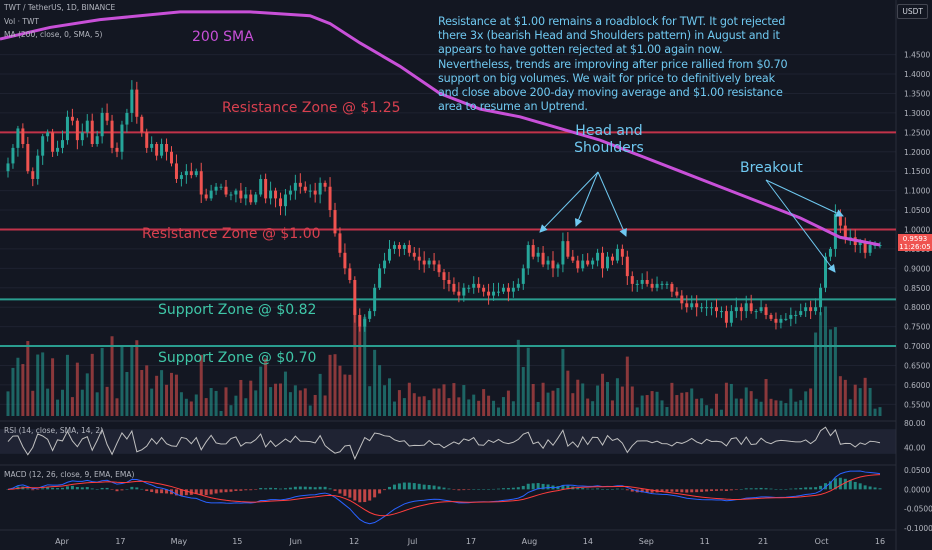 This screenshot has width=932, height=550. What do you see at coordinates (54, 430) in the screenshot?
I see `rsi-legend: RSI (14, close, SMA, 14, 2)` at bounding box center [54, 430].